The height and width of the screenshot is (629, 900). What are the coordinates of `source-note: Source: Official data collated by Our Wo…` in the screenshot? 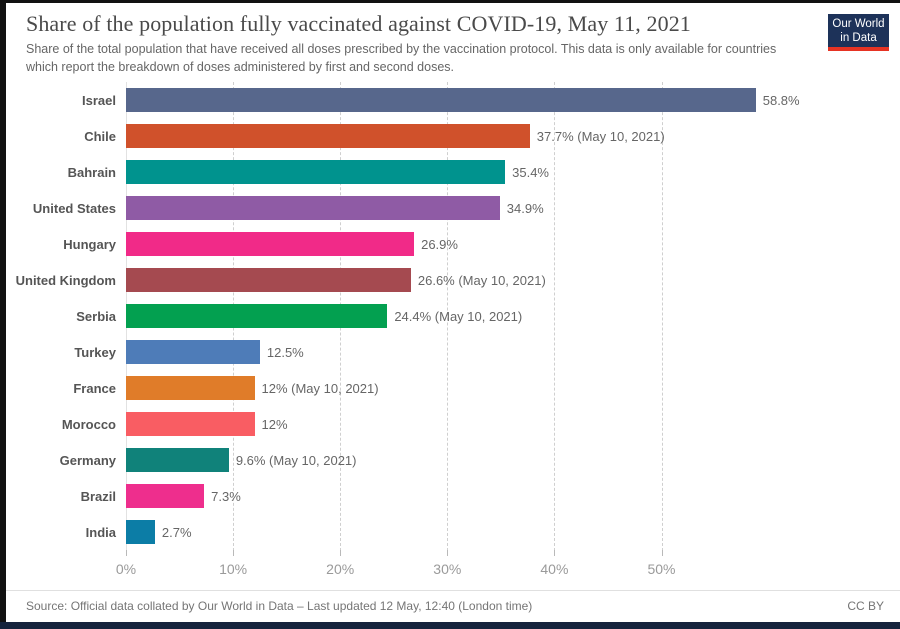 It's located at (279, 606).